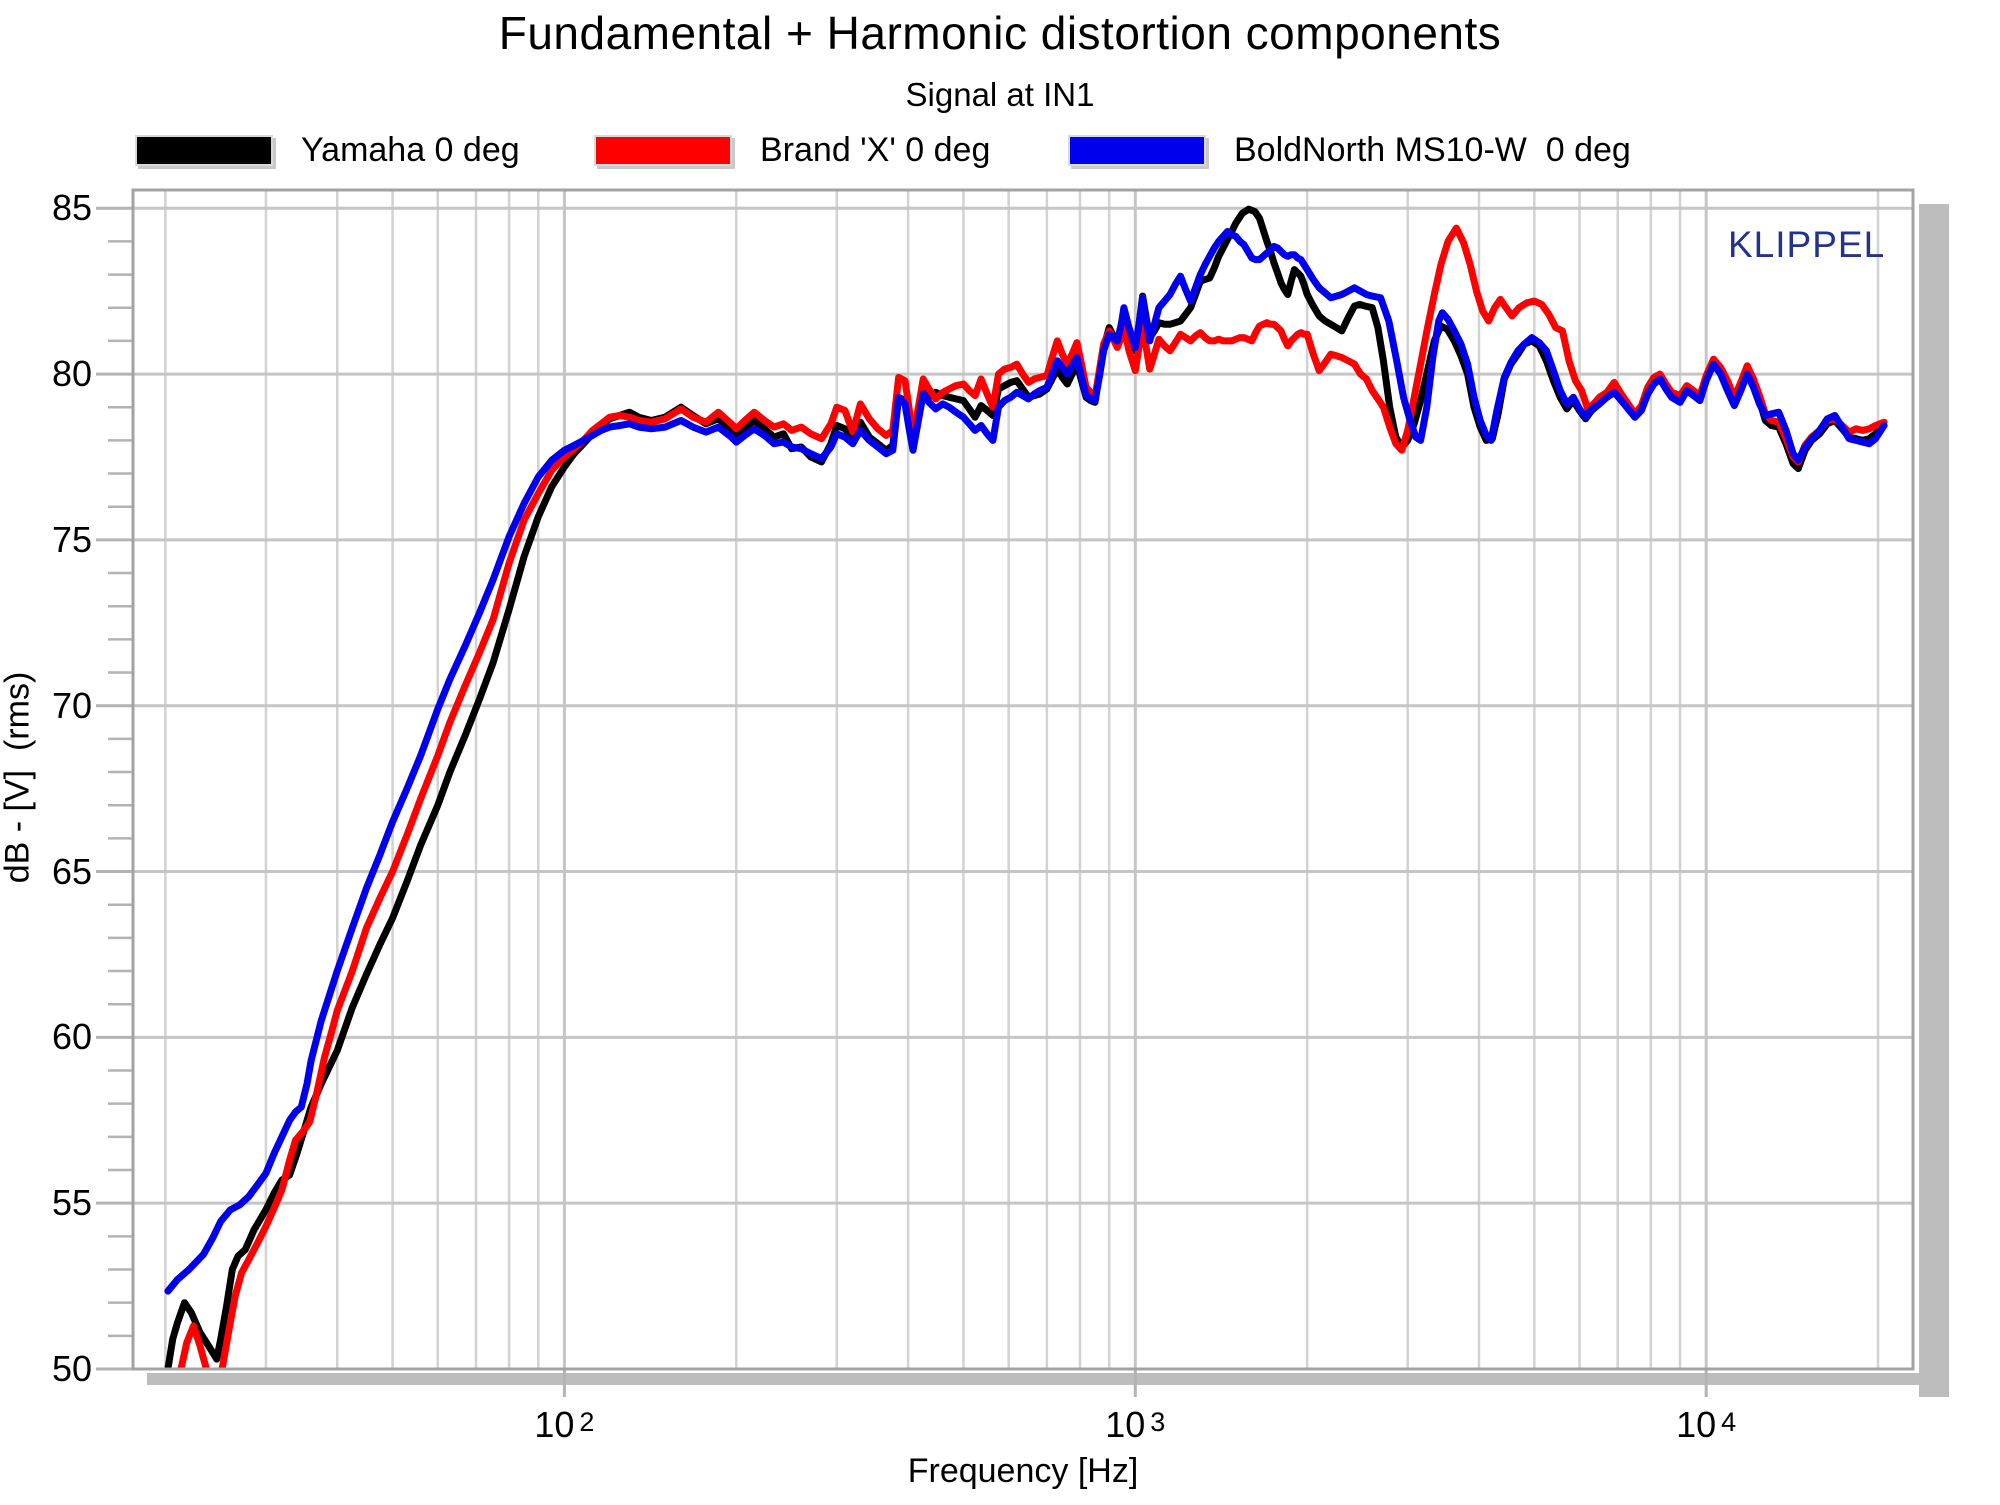 The width and height of the screenshot is (2000, 1505). Describe the element at coordinates (71, 208) in the screenshot. I see `y-tick-label: 85` at that location.